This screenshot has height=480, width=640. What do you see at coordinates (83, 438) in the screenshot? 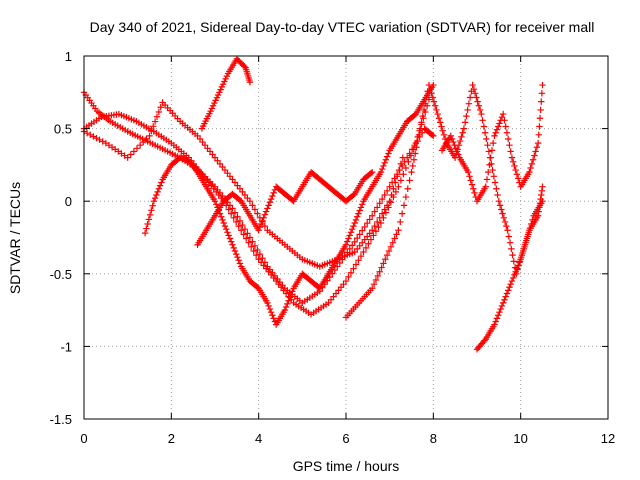
I see `x-tick-label: 0` at bounding box center [83, 438].